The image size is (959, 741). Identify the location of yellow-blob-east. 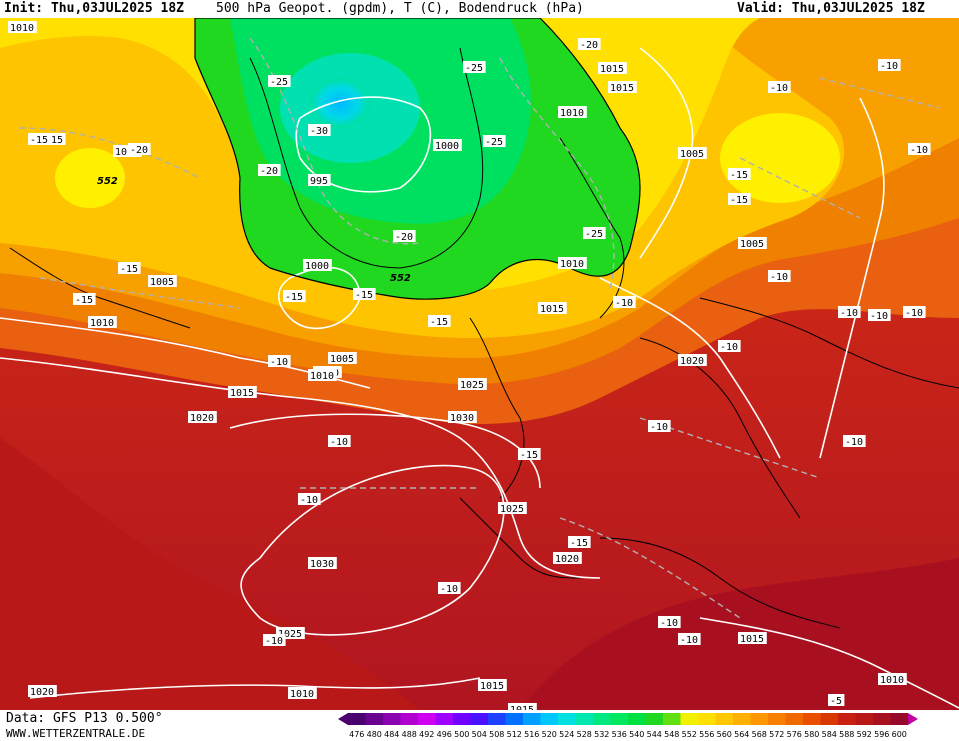
(780, 158).